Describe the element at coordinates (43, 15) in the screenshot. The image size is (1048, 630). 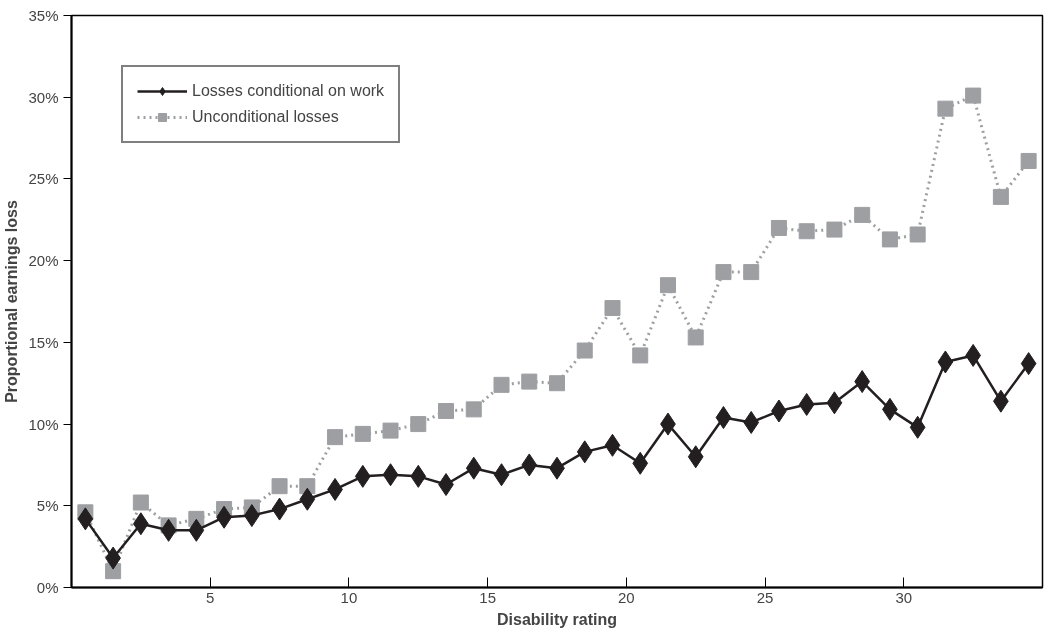
I see `y-tick-label: 35%` at that location.